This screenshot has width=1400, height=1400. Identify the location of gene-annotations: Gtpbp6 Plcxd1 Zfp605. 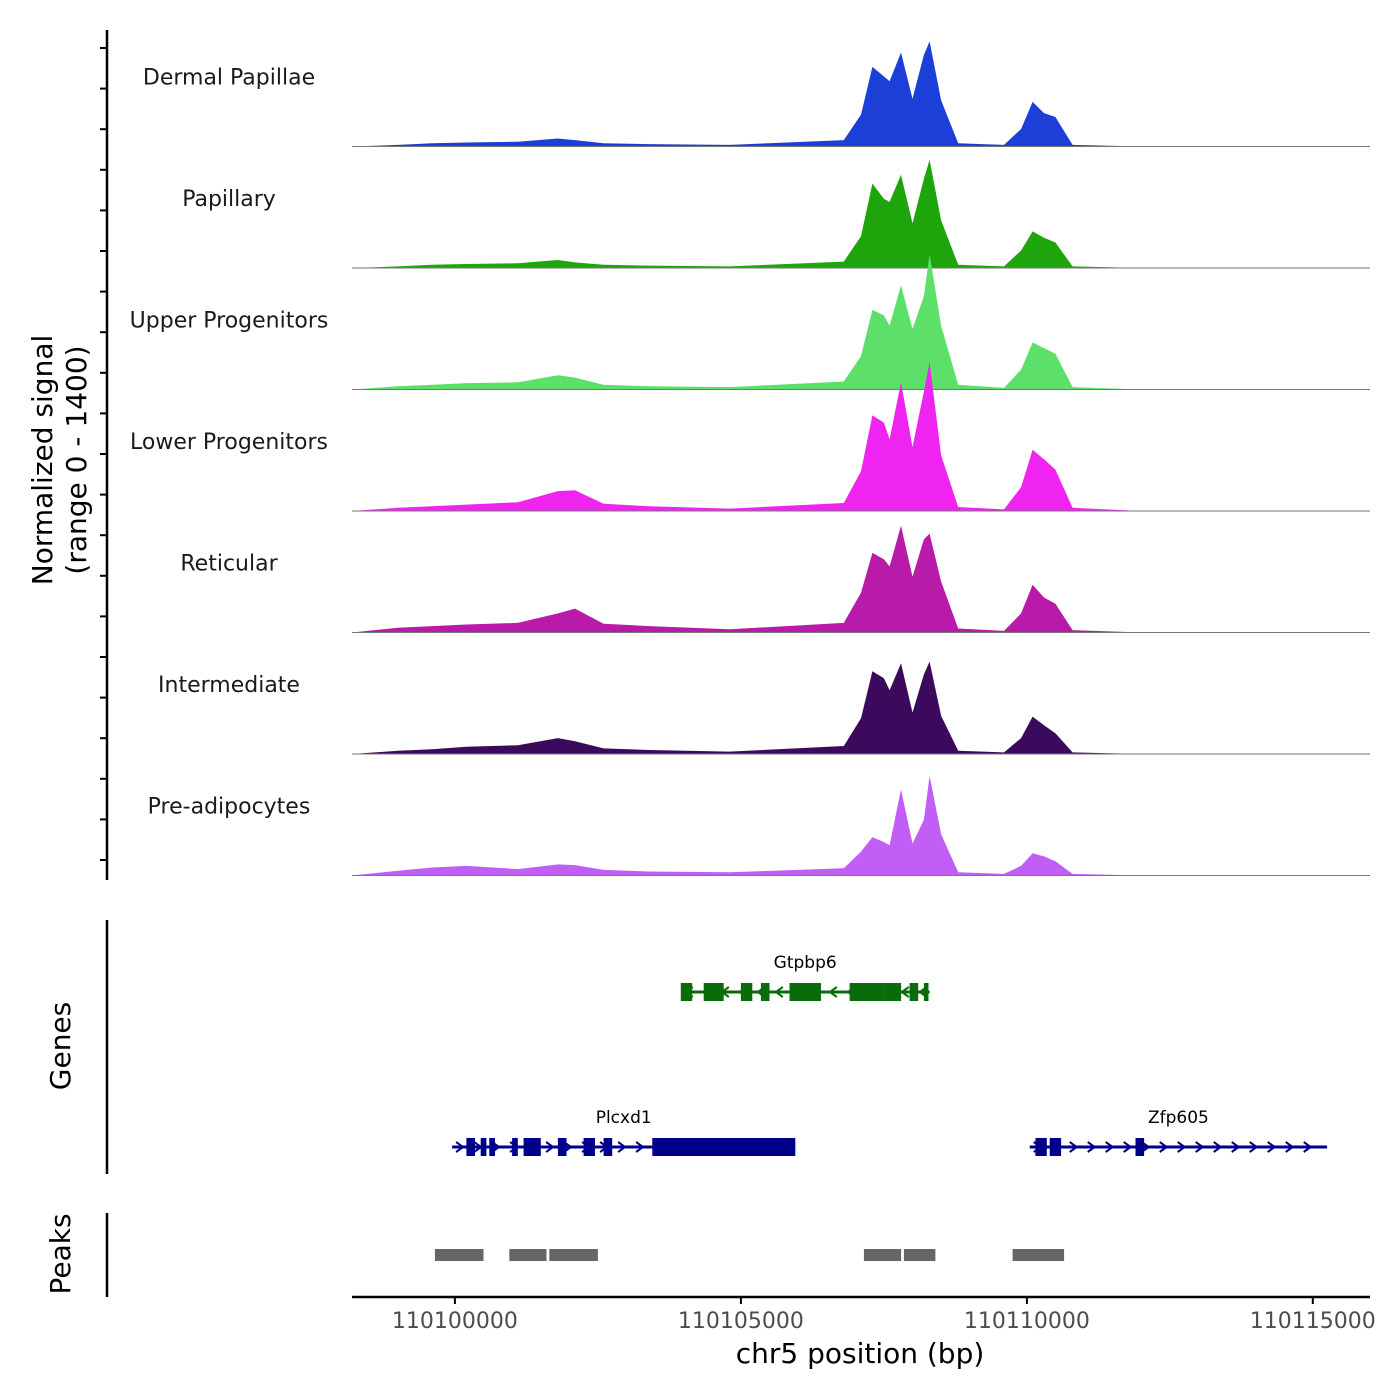
(890, 1054).